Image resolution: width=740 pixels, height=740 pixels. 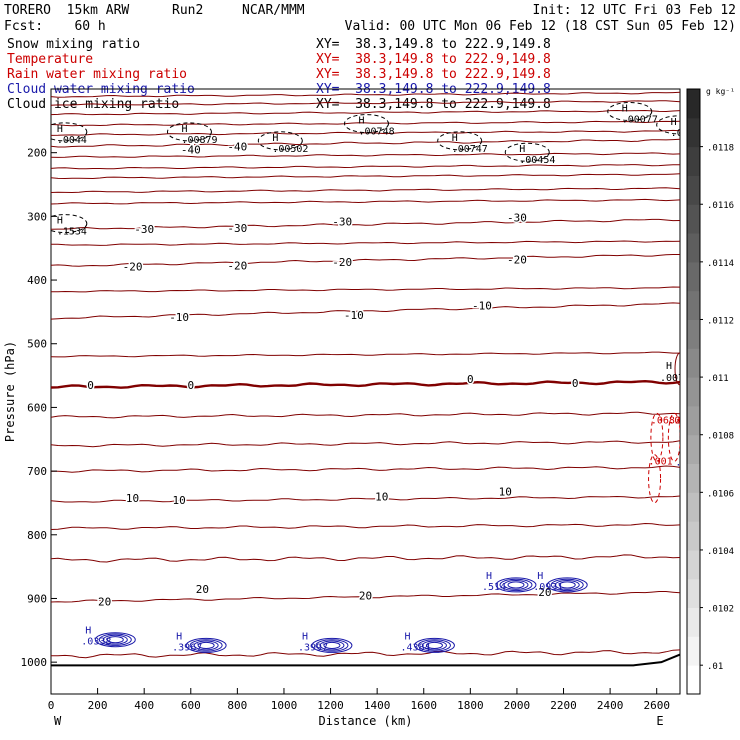 What do you see at coordinates (188, 10) in the screenshot?
I see `header-run: Run2` at bounding box center [188, 10].